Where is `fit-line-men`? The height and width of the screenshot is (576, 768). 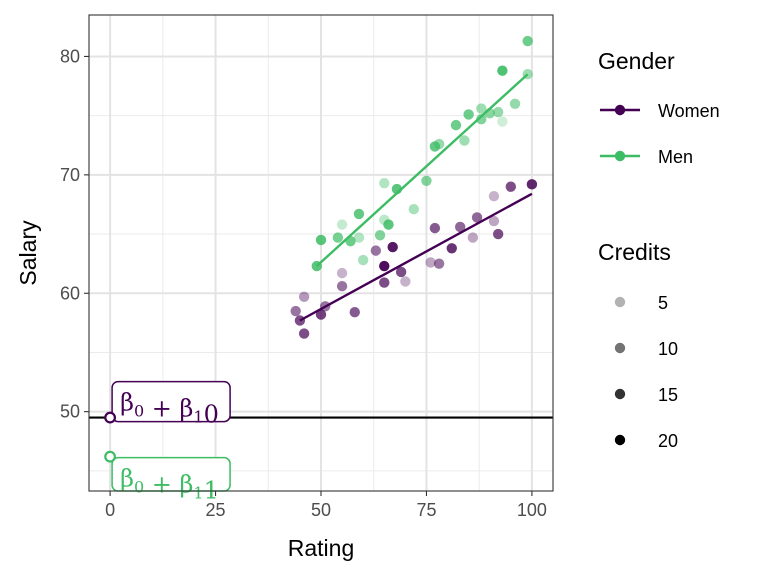
fit-line-men is located at coordinates (422, 170).